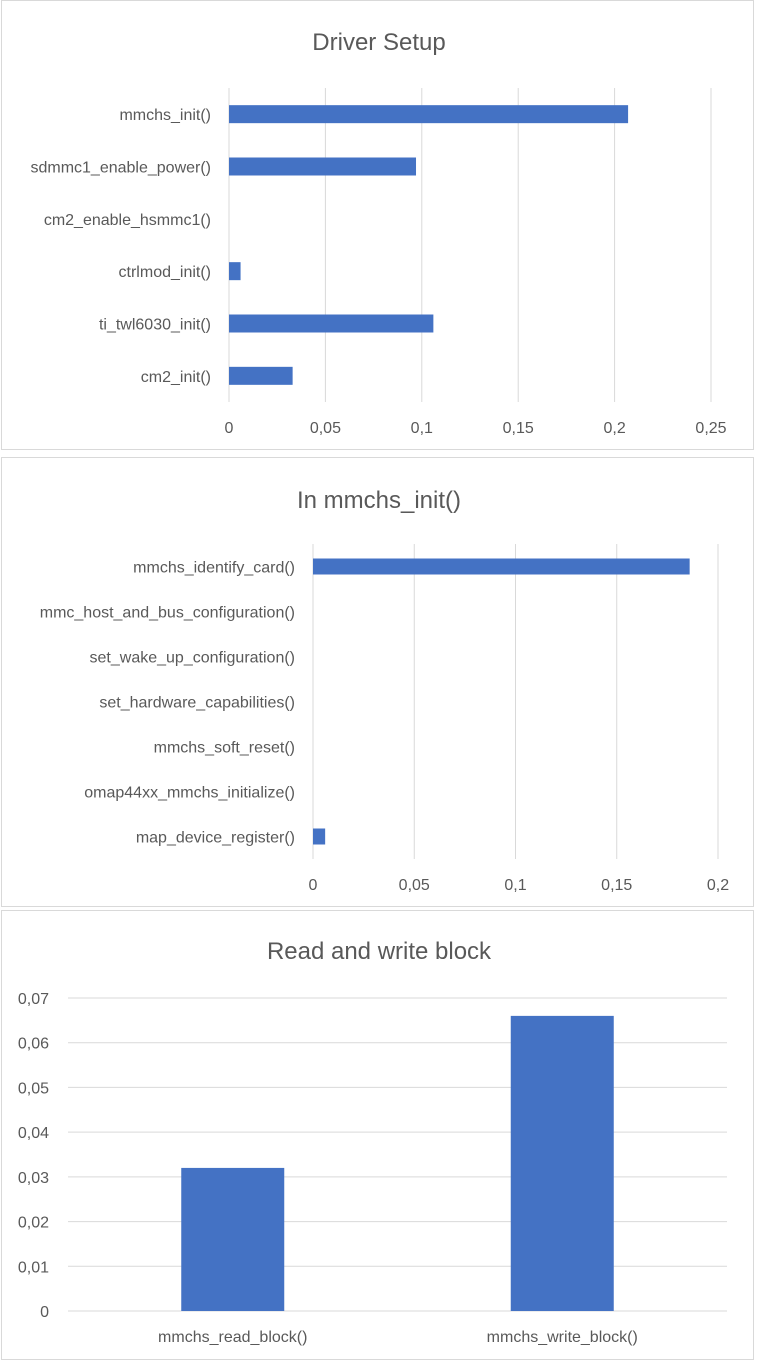 This screenshot has height=1361, width=757. Describe the element at coordinates (214, 568) in the screenshot. I see `category-label: mmchs_identify_card()` at that location.